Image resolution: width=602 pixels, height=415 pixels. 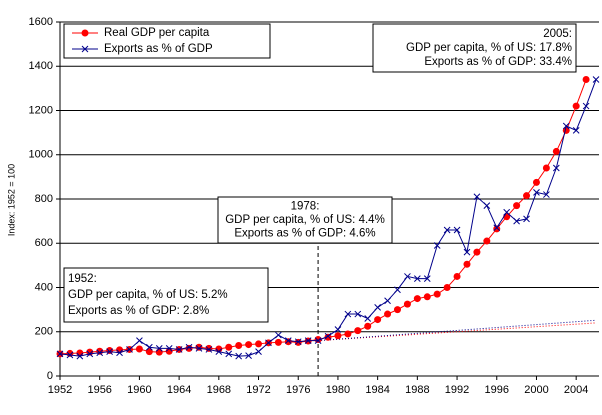 What do you see at coordinates (497, 390) in the screenshot?
I see `x-tick-label: 1996` at bounding box center [497, 390].